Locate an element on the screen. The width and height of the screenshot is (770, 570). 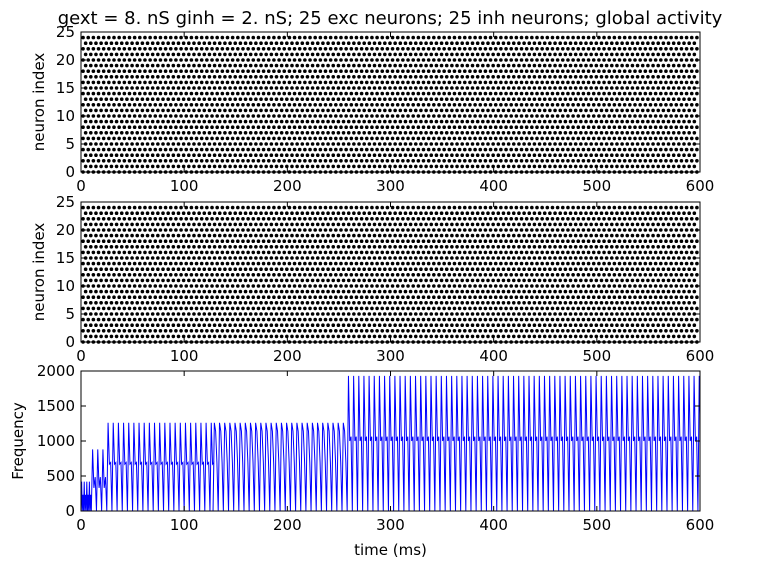
x-tick-label: 0 is located at coordinates (81, 186).